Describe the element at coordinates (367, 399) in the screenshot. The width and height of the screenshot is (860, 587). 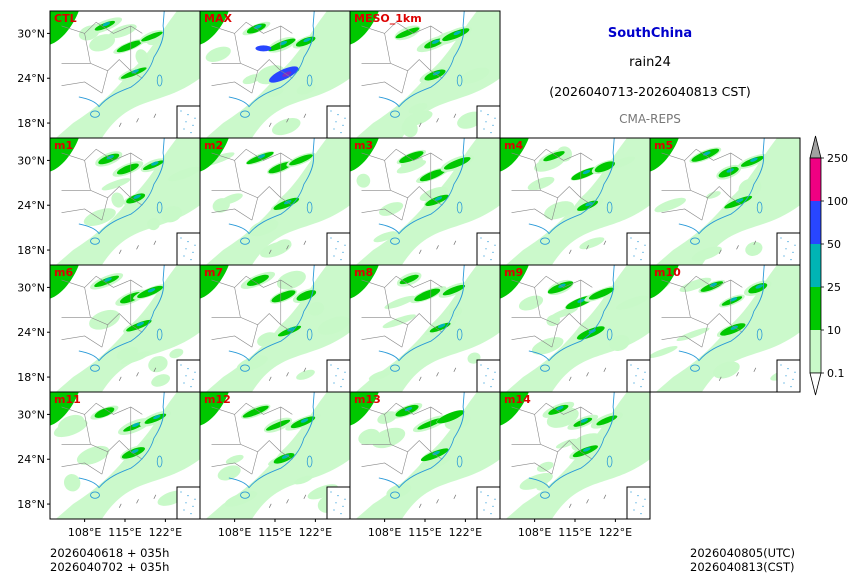
I see `panel-label: m13` at that location.